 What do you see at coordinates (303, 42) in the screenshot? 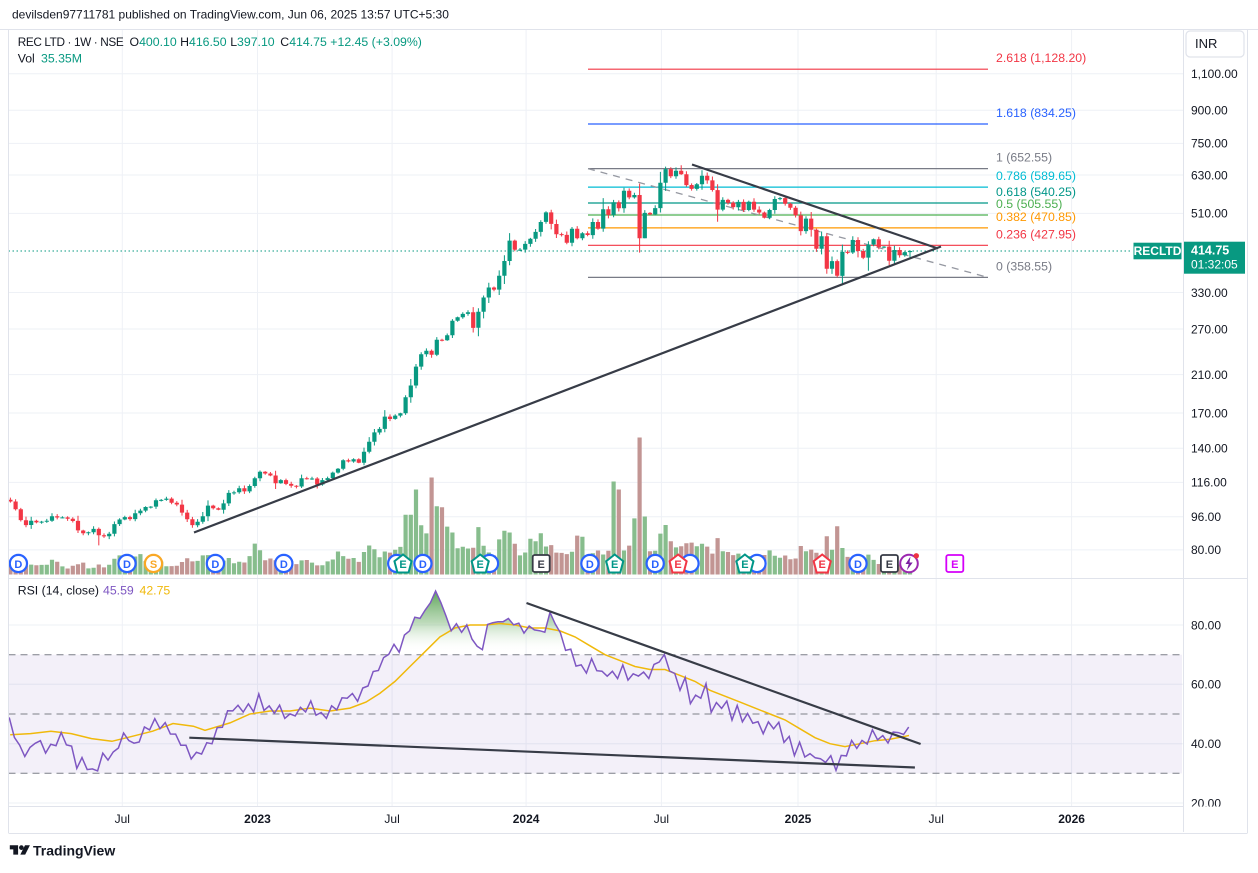
I see `svg-text: C414.75` at bounding box center [303, 42].